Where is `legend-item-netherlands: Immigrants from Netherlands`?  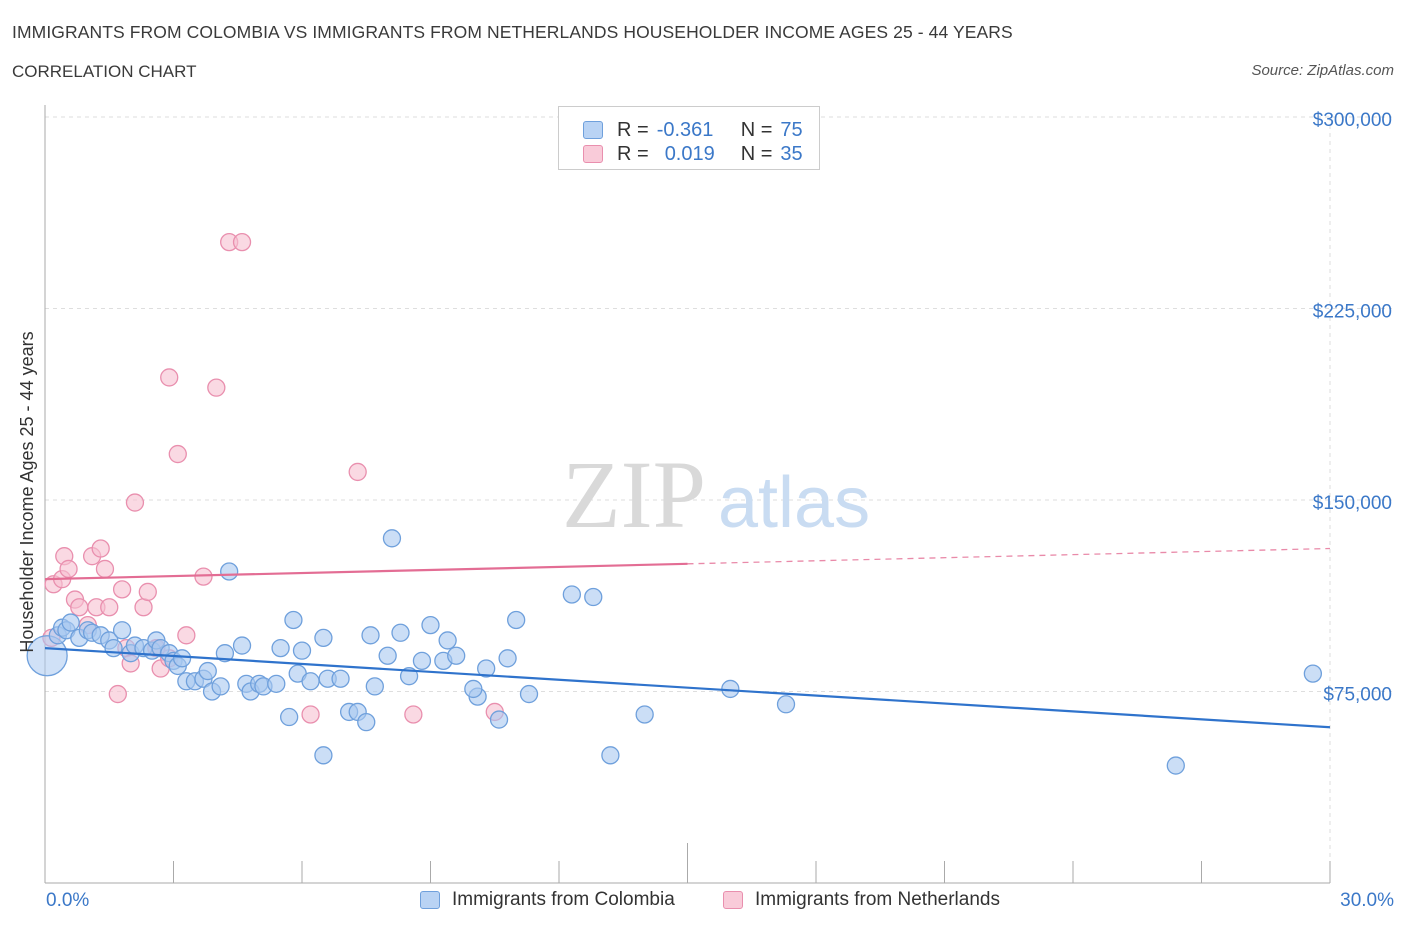 legend-item-netherlands: Immigrants from Netherlands is located at coordinates (861, 900).